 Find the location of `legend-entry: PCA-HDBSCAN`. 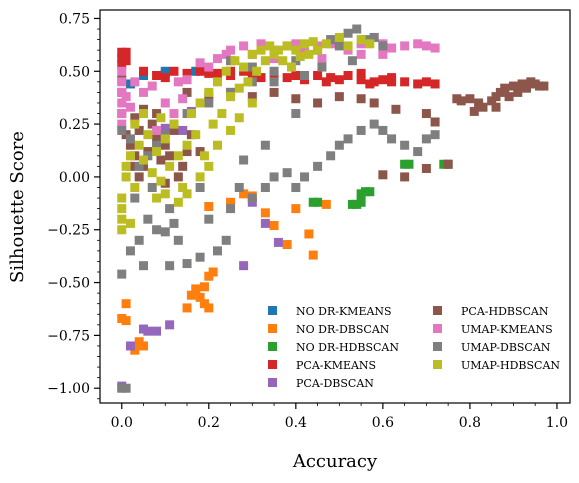

legend-entry: PCA-HDBSCAN is located at coordinates (505, 311).